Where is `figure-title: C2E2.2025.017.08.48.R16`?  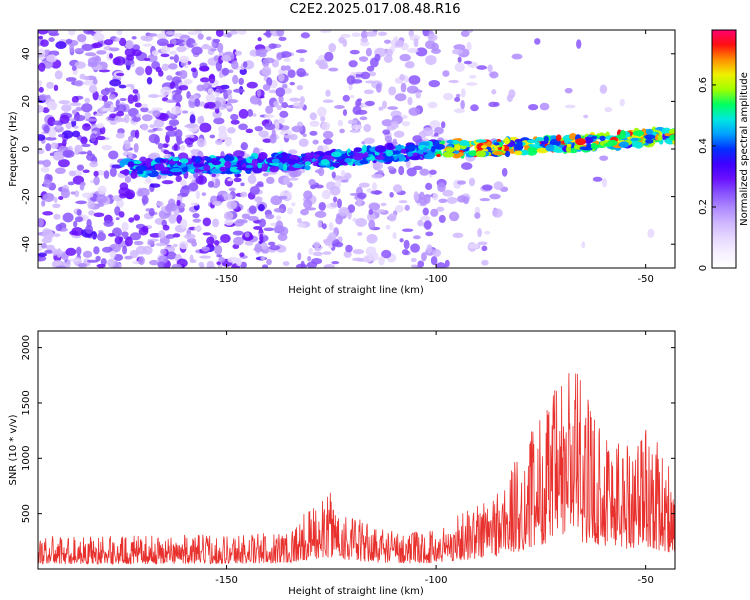 figure-title: C2E2.2025.017.08.48.R16 is located at coordinates (375, 9).